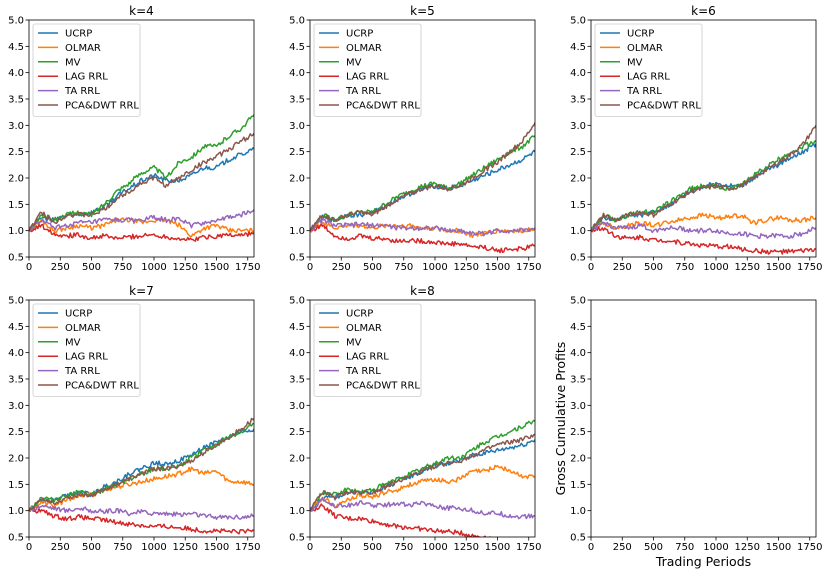 This screenshot has height=576, width=831. What do you see at coordinates (422, 291) in the screenshot?
I see `subplot-title: k=8` at bounding box center [422, 291].